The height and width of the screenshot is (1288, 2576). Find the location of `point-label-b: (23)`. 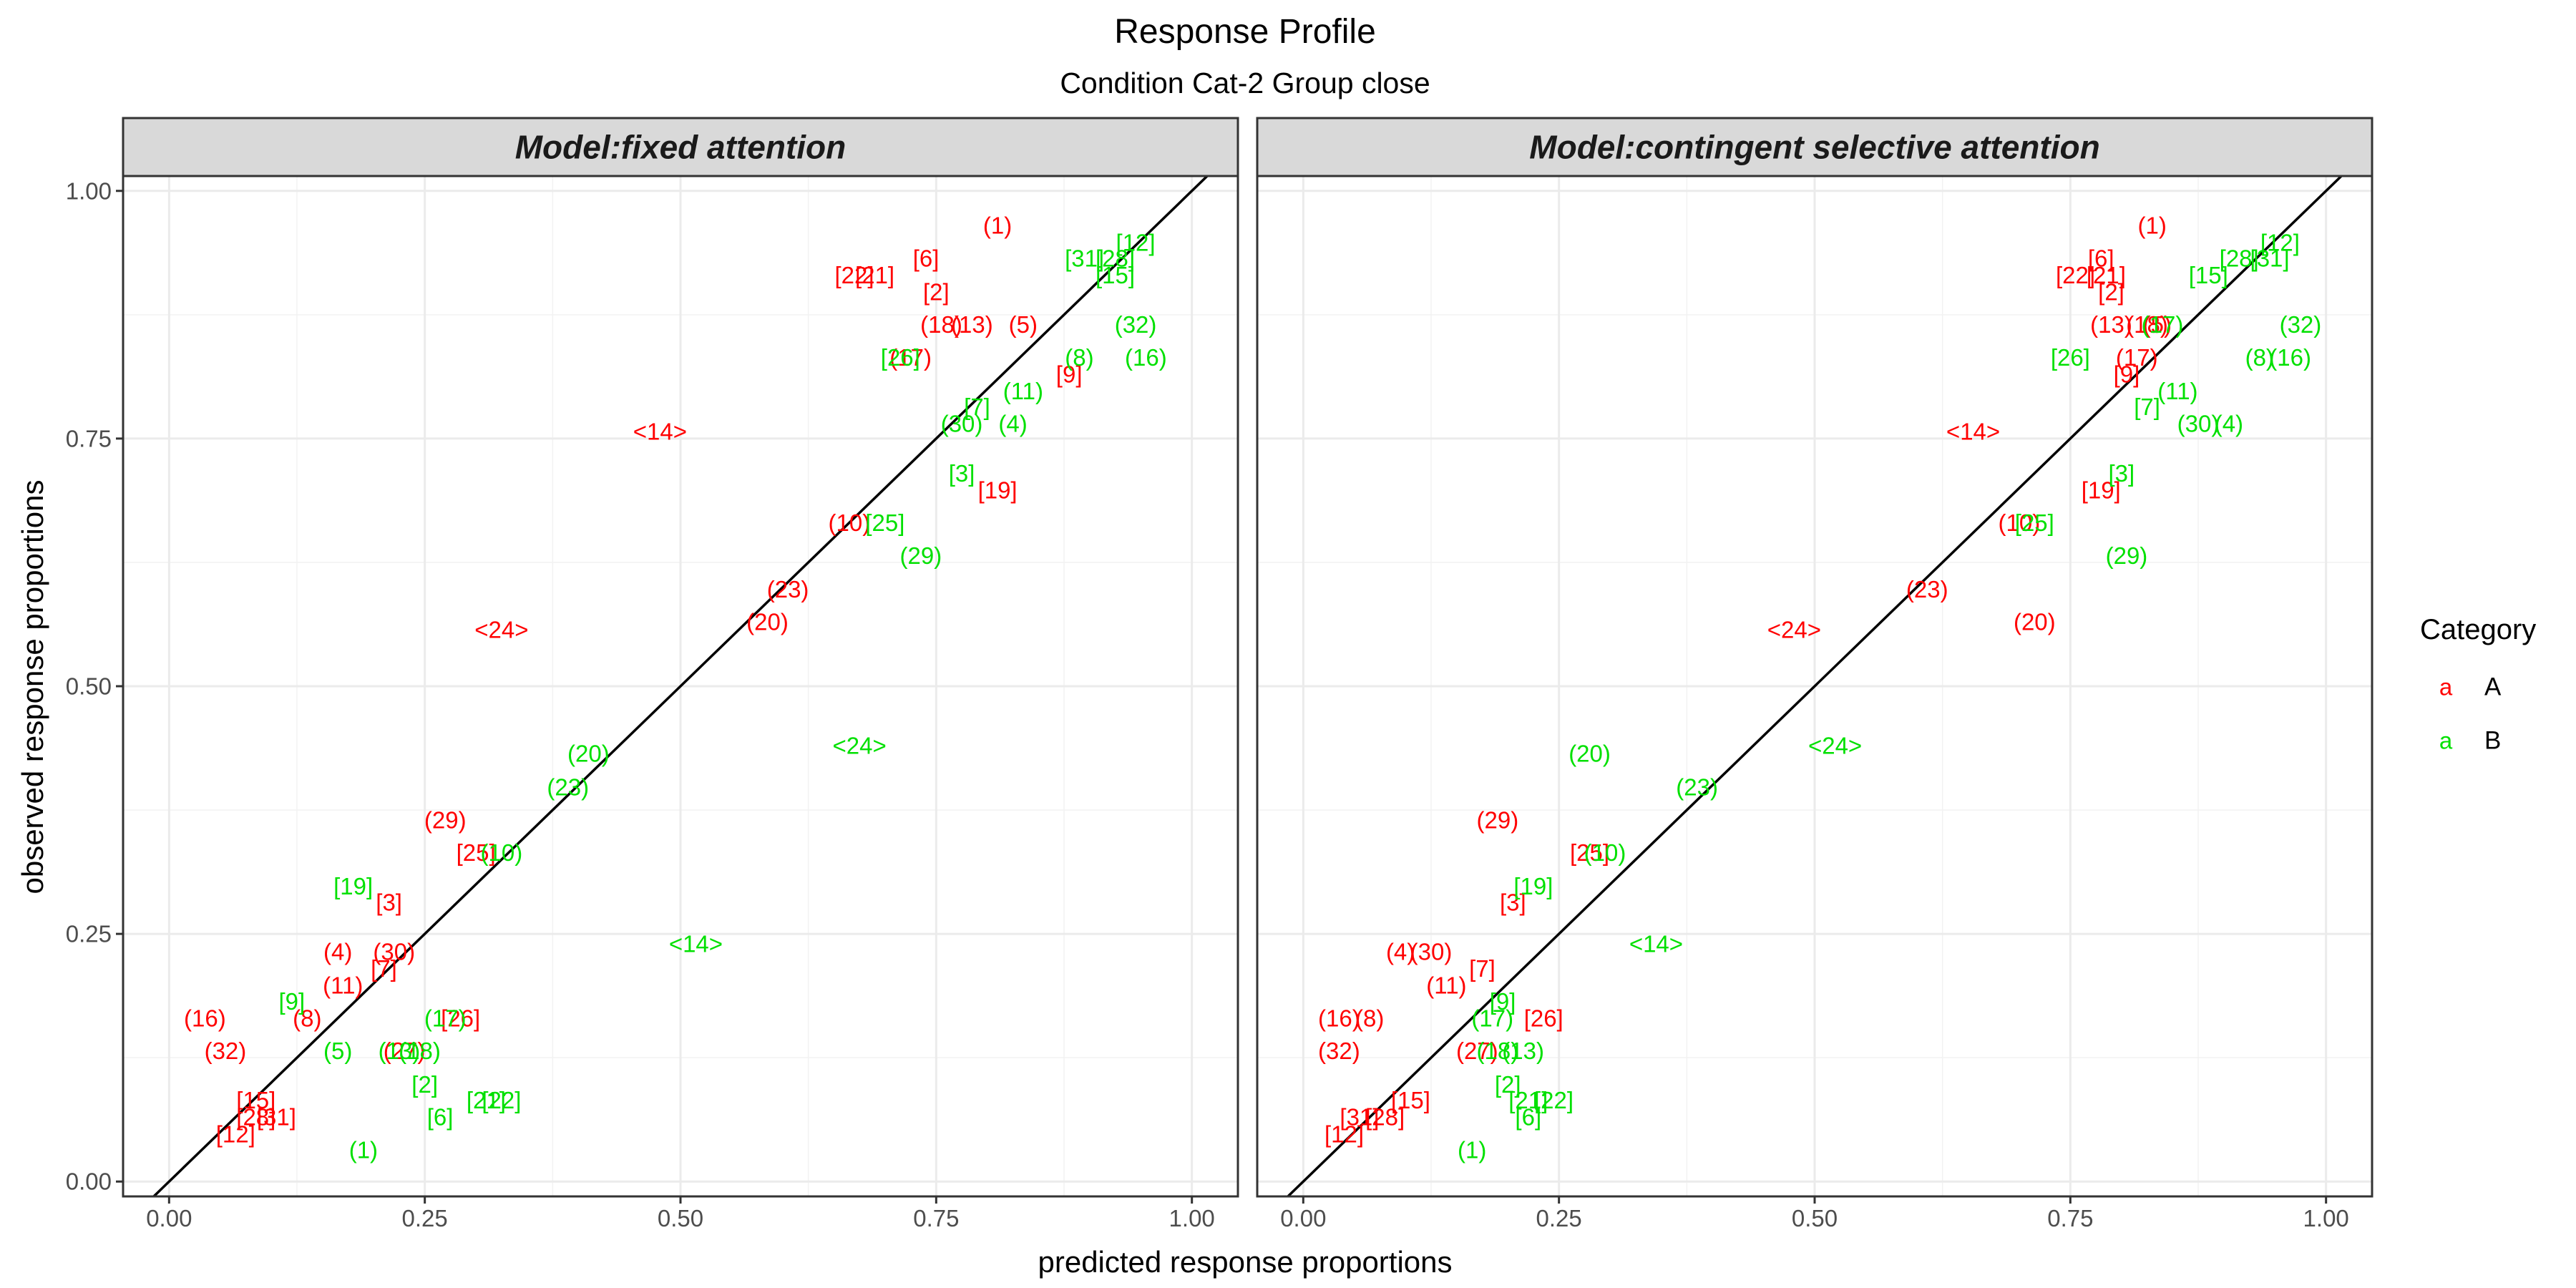

point-label-b: (23) is located at coordinates (568, 788).